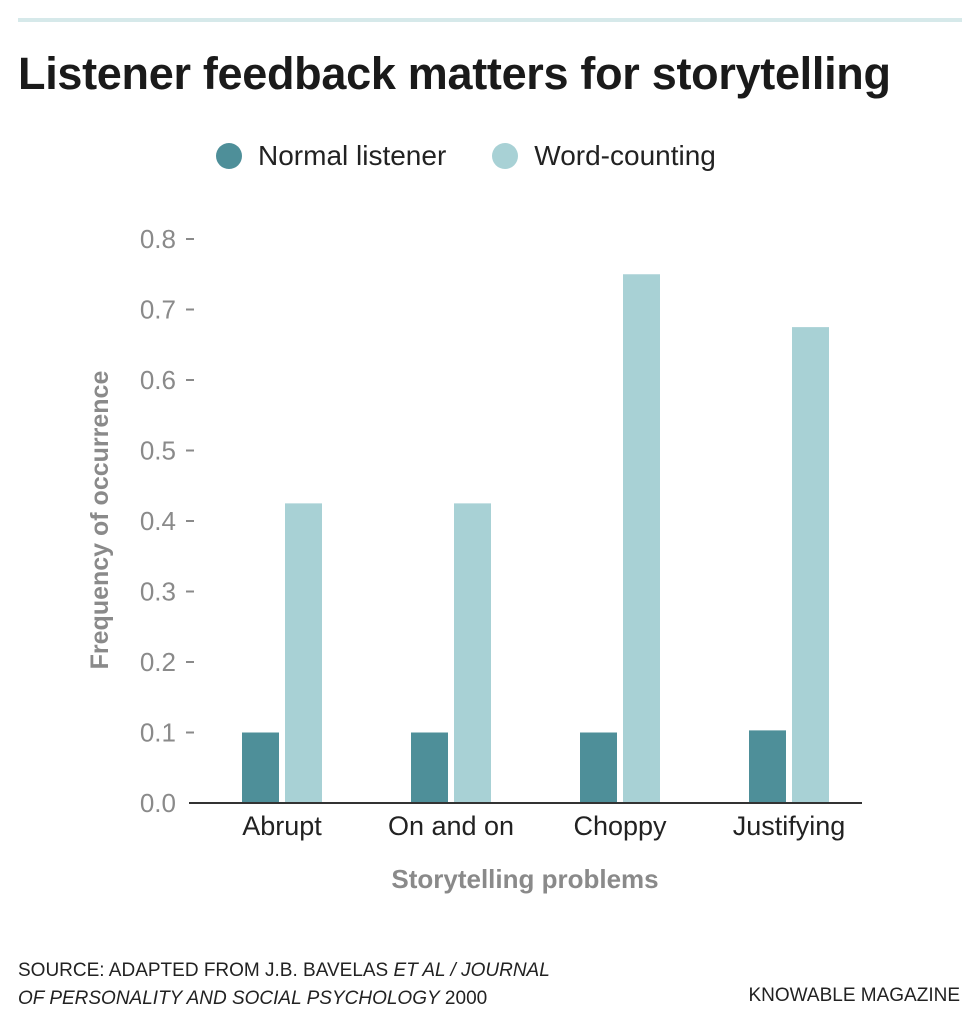  What do you see at coordinates (505, 156) in the screenshot?
I see `legend-swatch-word-counting` at bounding box center [505, 156].